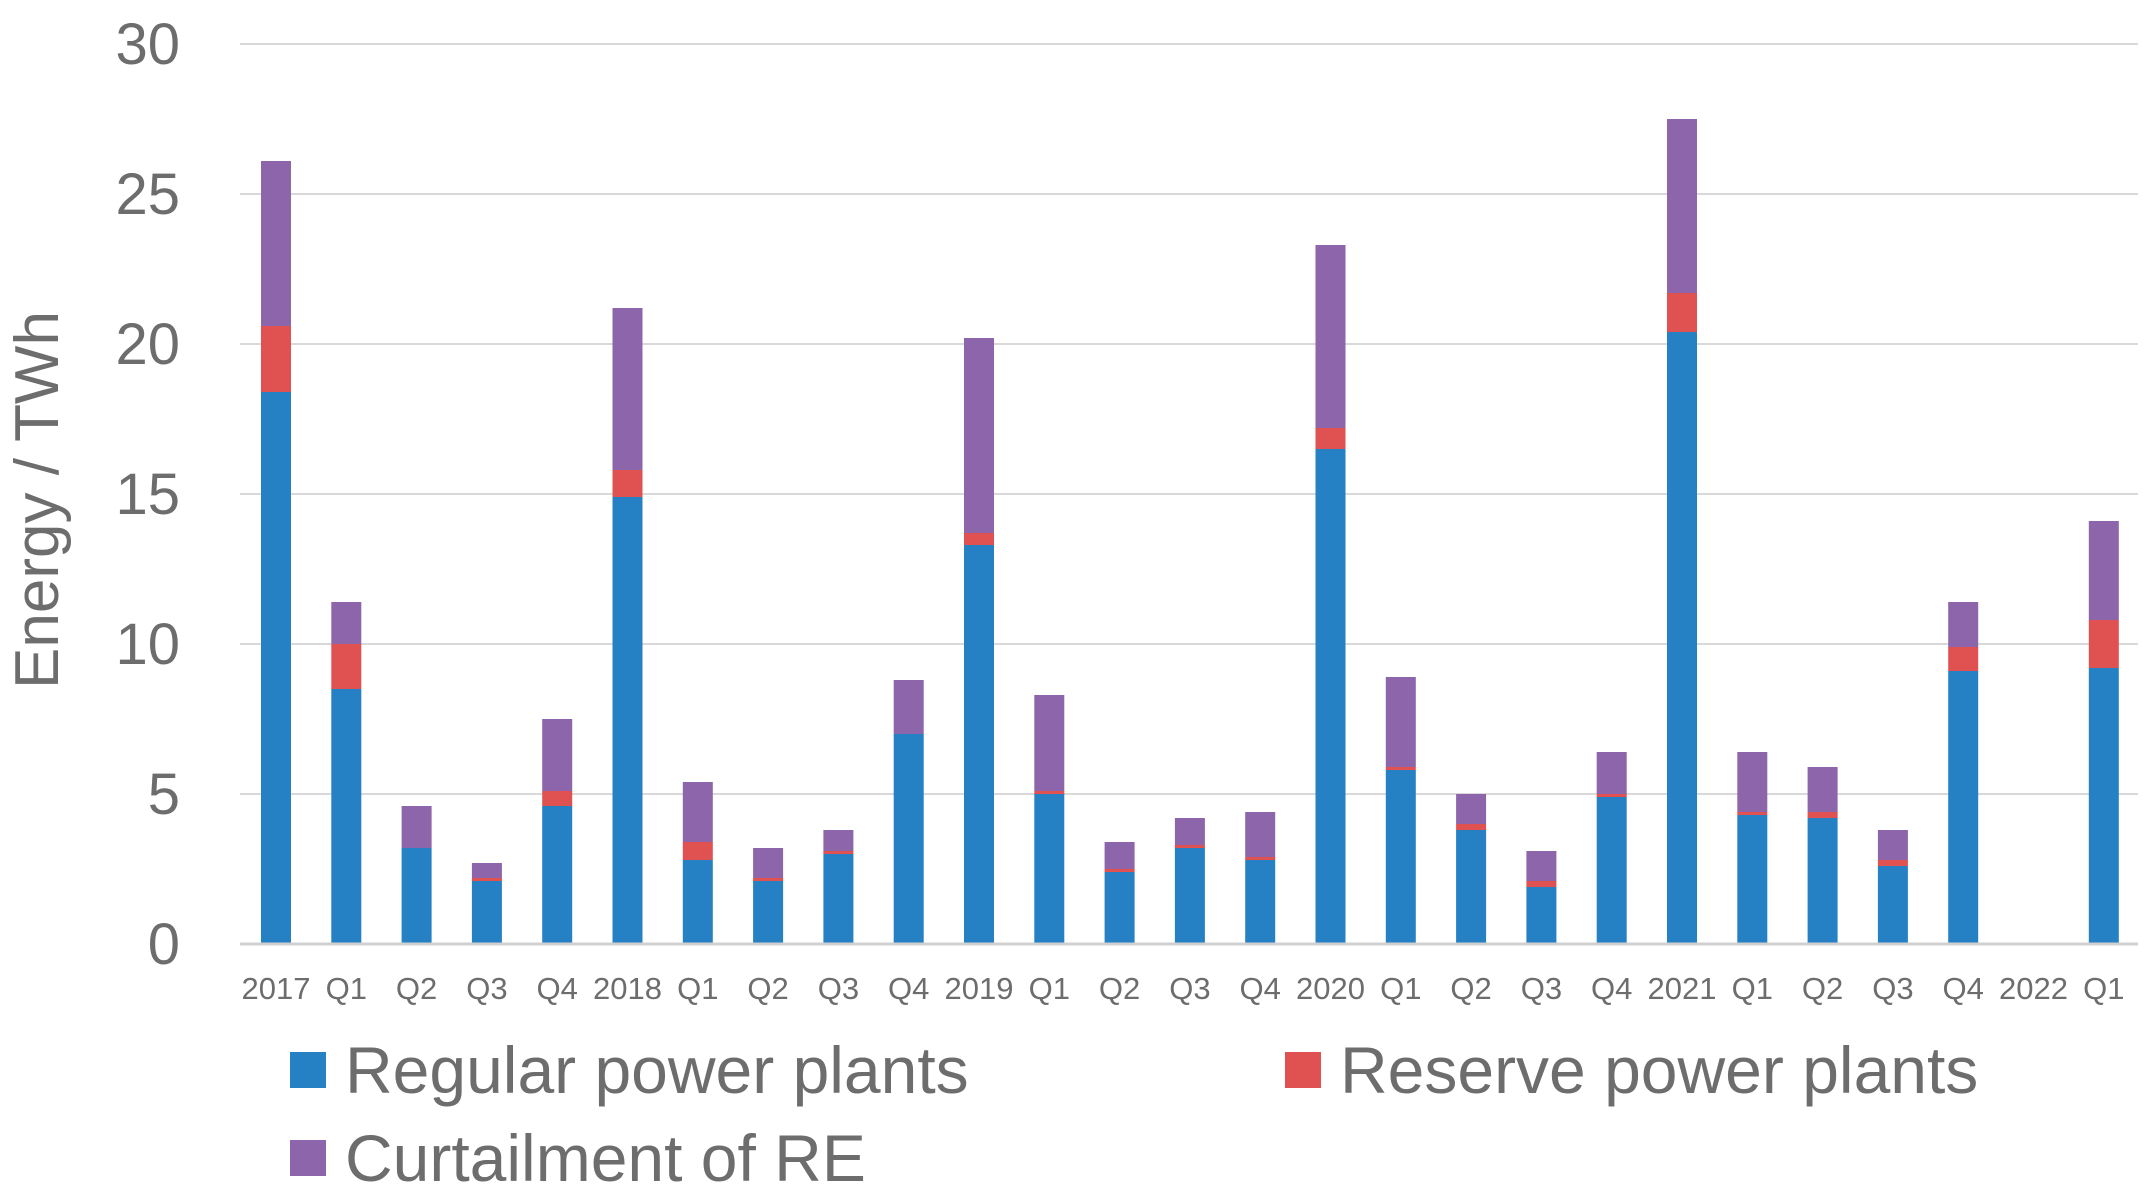 The width and height of the screenshot is (2155, 1203). I want to click on legend-item-regular: Regular power plants, so click(629, 1070).